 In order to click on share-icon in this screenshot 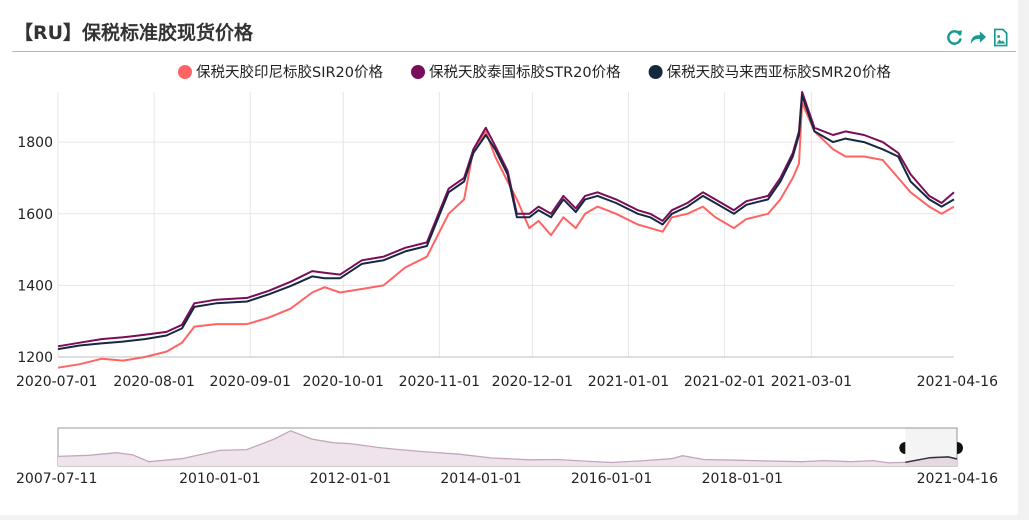, I will do `click(977, 37)`.